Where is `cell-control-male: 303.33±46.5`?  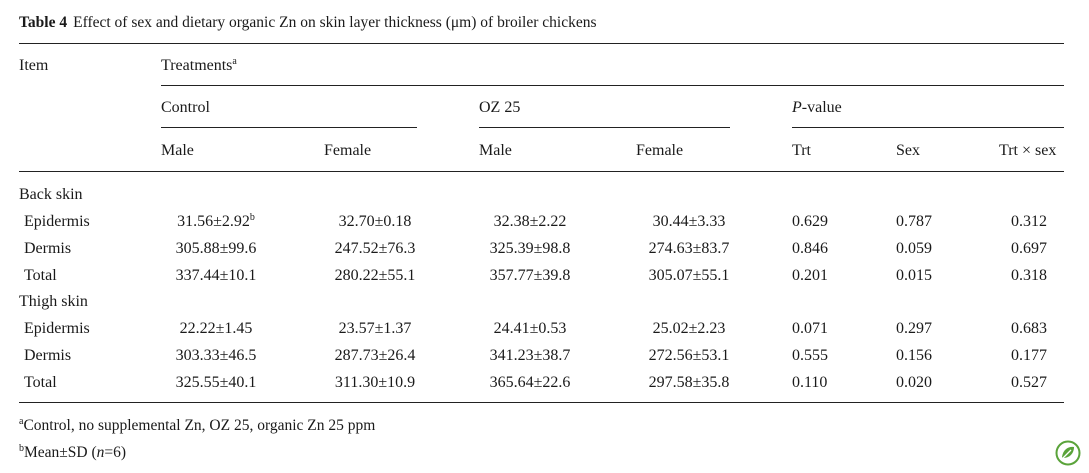
cell-control-male: 303.33±46.5 is located at coordinates (216, 355).